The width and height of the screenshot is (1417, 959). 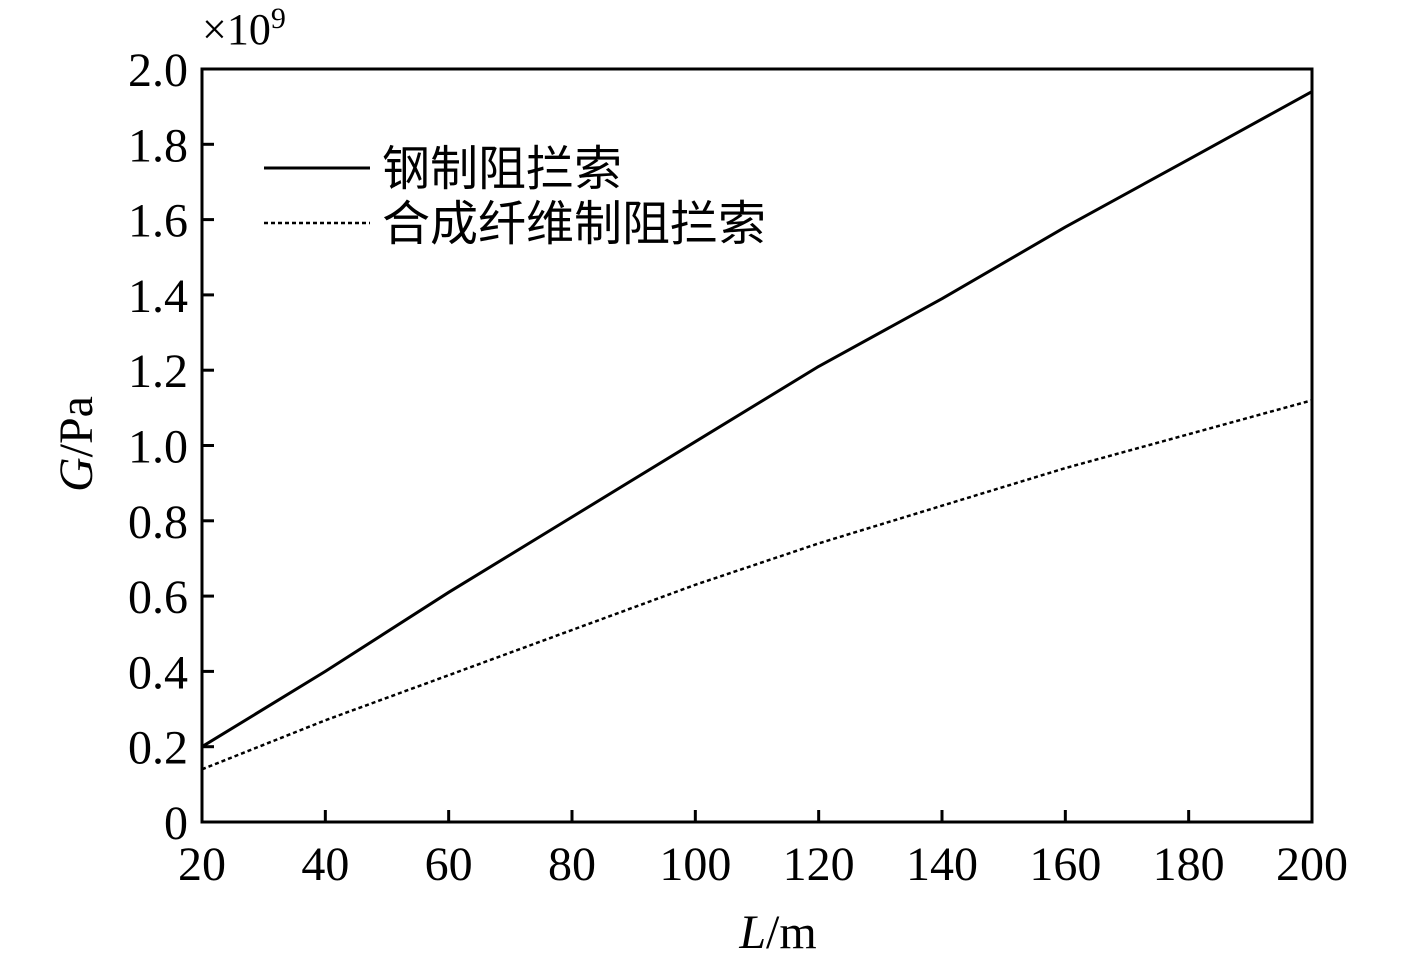 What do you see at coordinates (76, 474) in the screenshot?
I see `y-axis-label-variable: G` at bounding box center [76, 474].